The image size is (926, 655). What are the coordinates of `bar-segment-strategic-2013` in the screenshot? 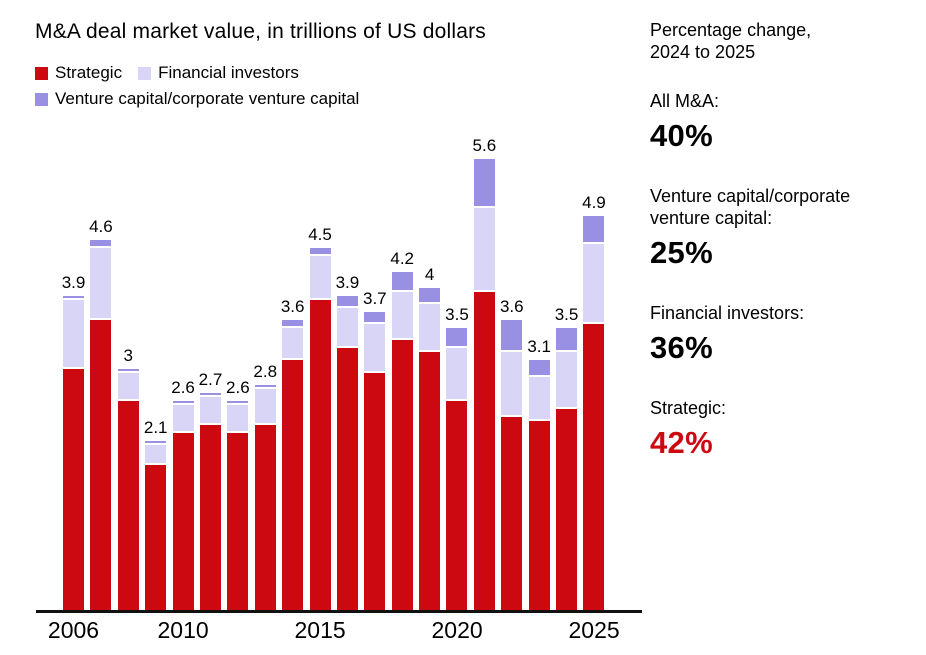 It's located at (265, 517).